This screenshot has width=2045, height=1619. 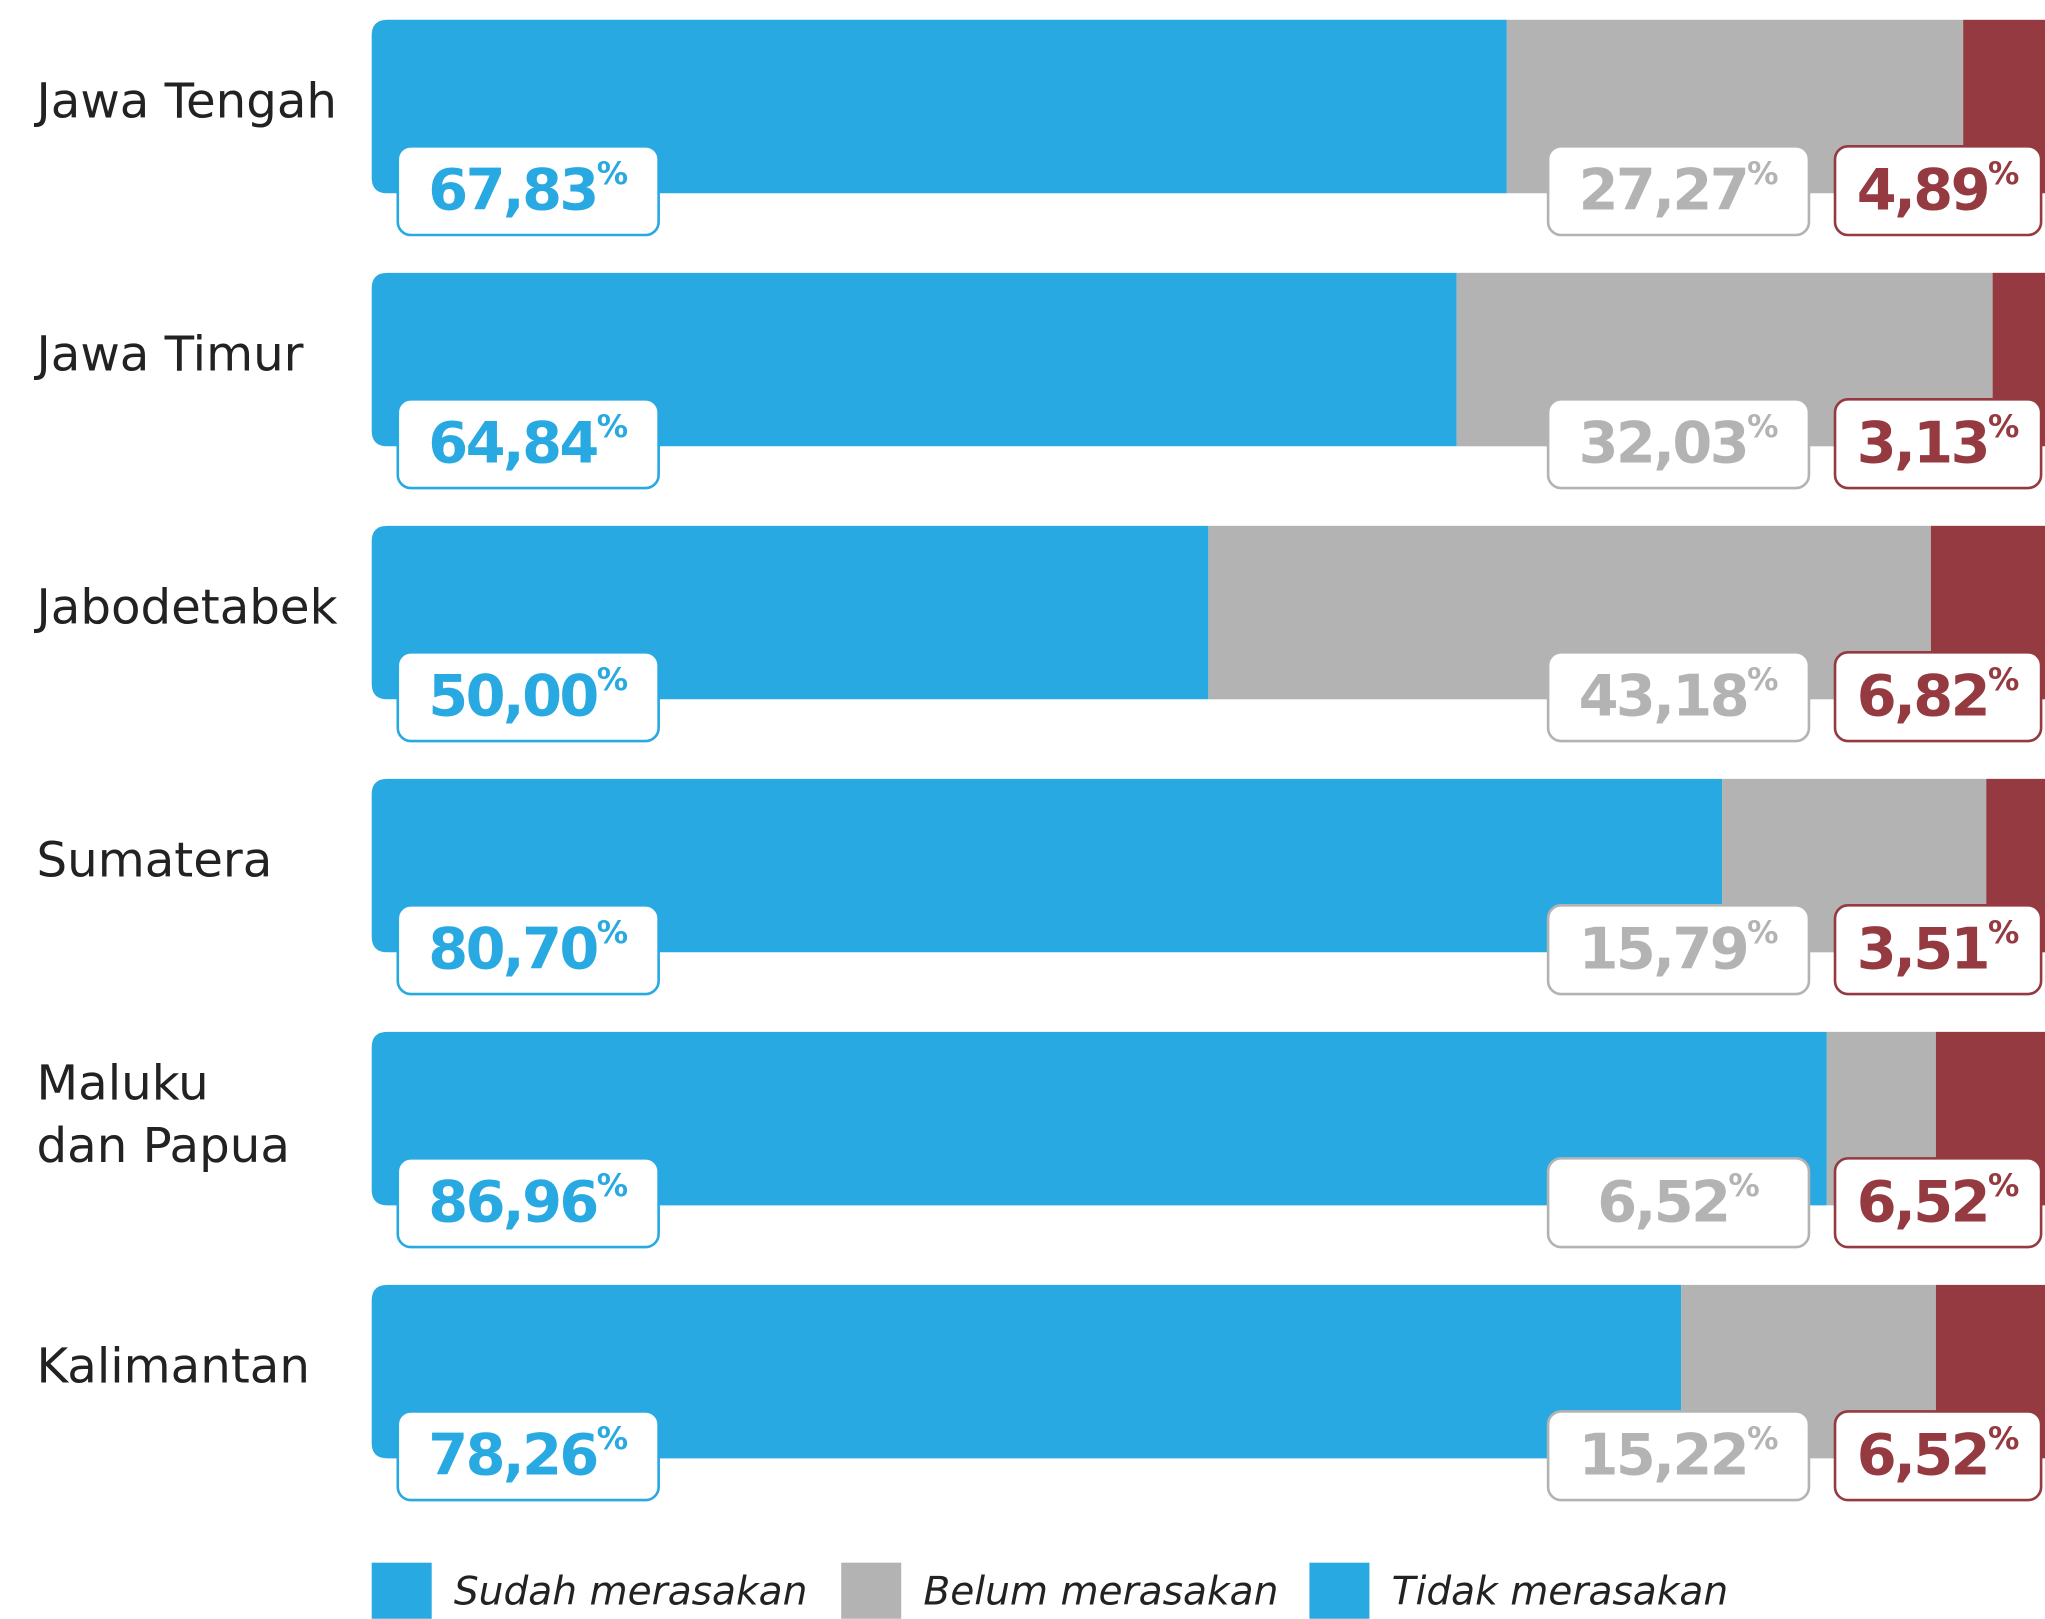 I want to click on value-label: 4,89%, so click(x=1938, y=189).